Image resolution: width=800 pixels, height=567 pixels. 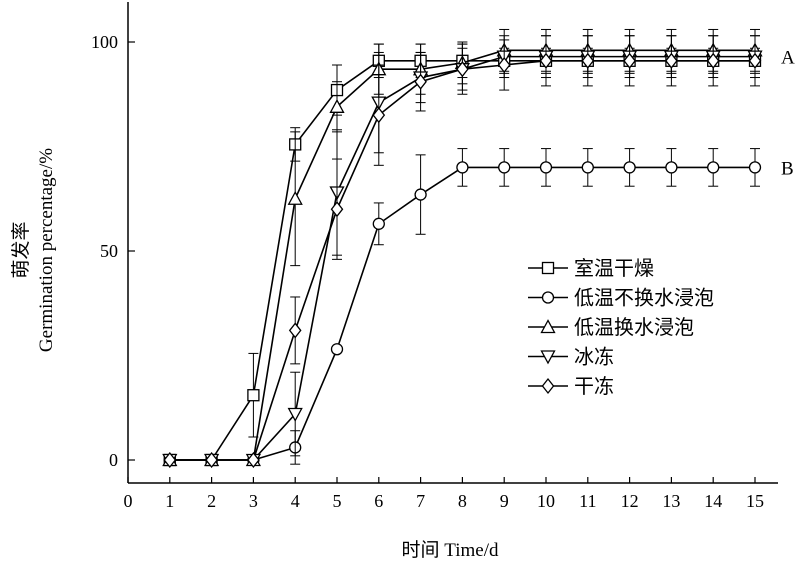 What do you see at coordinates (253, 501) in the screenshot?
I see `x-tick-label: 3` at bounding box center [253, 501].